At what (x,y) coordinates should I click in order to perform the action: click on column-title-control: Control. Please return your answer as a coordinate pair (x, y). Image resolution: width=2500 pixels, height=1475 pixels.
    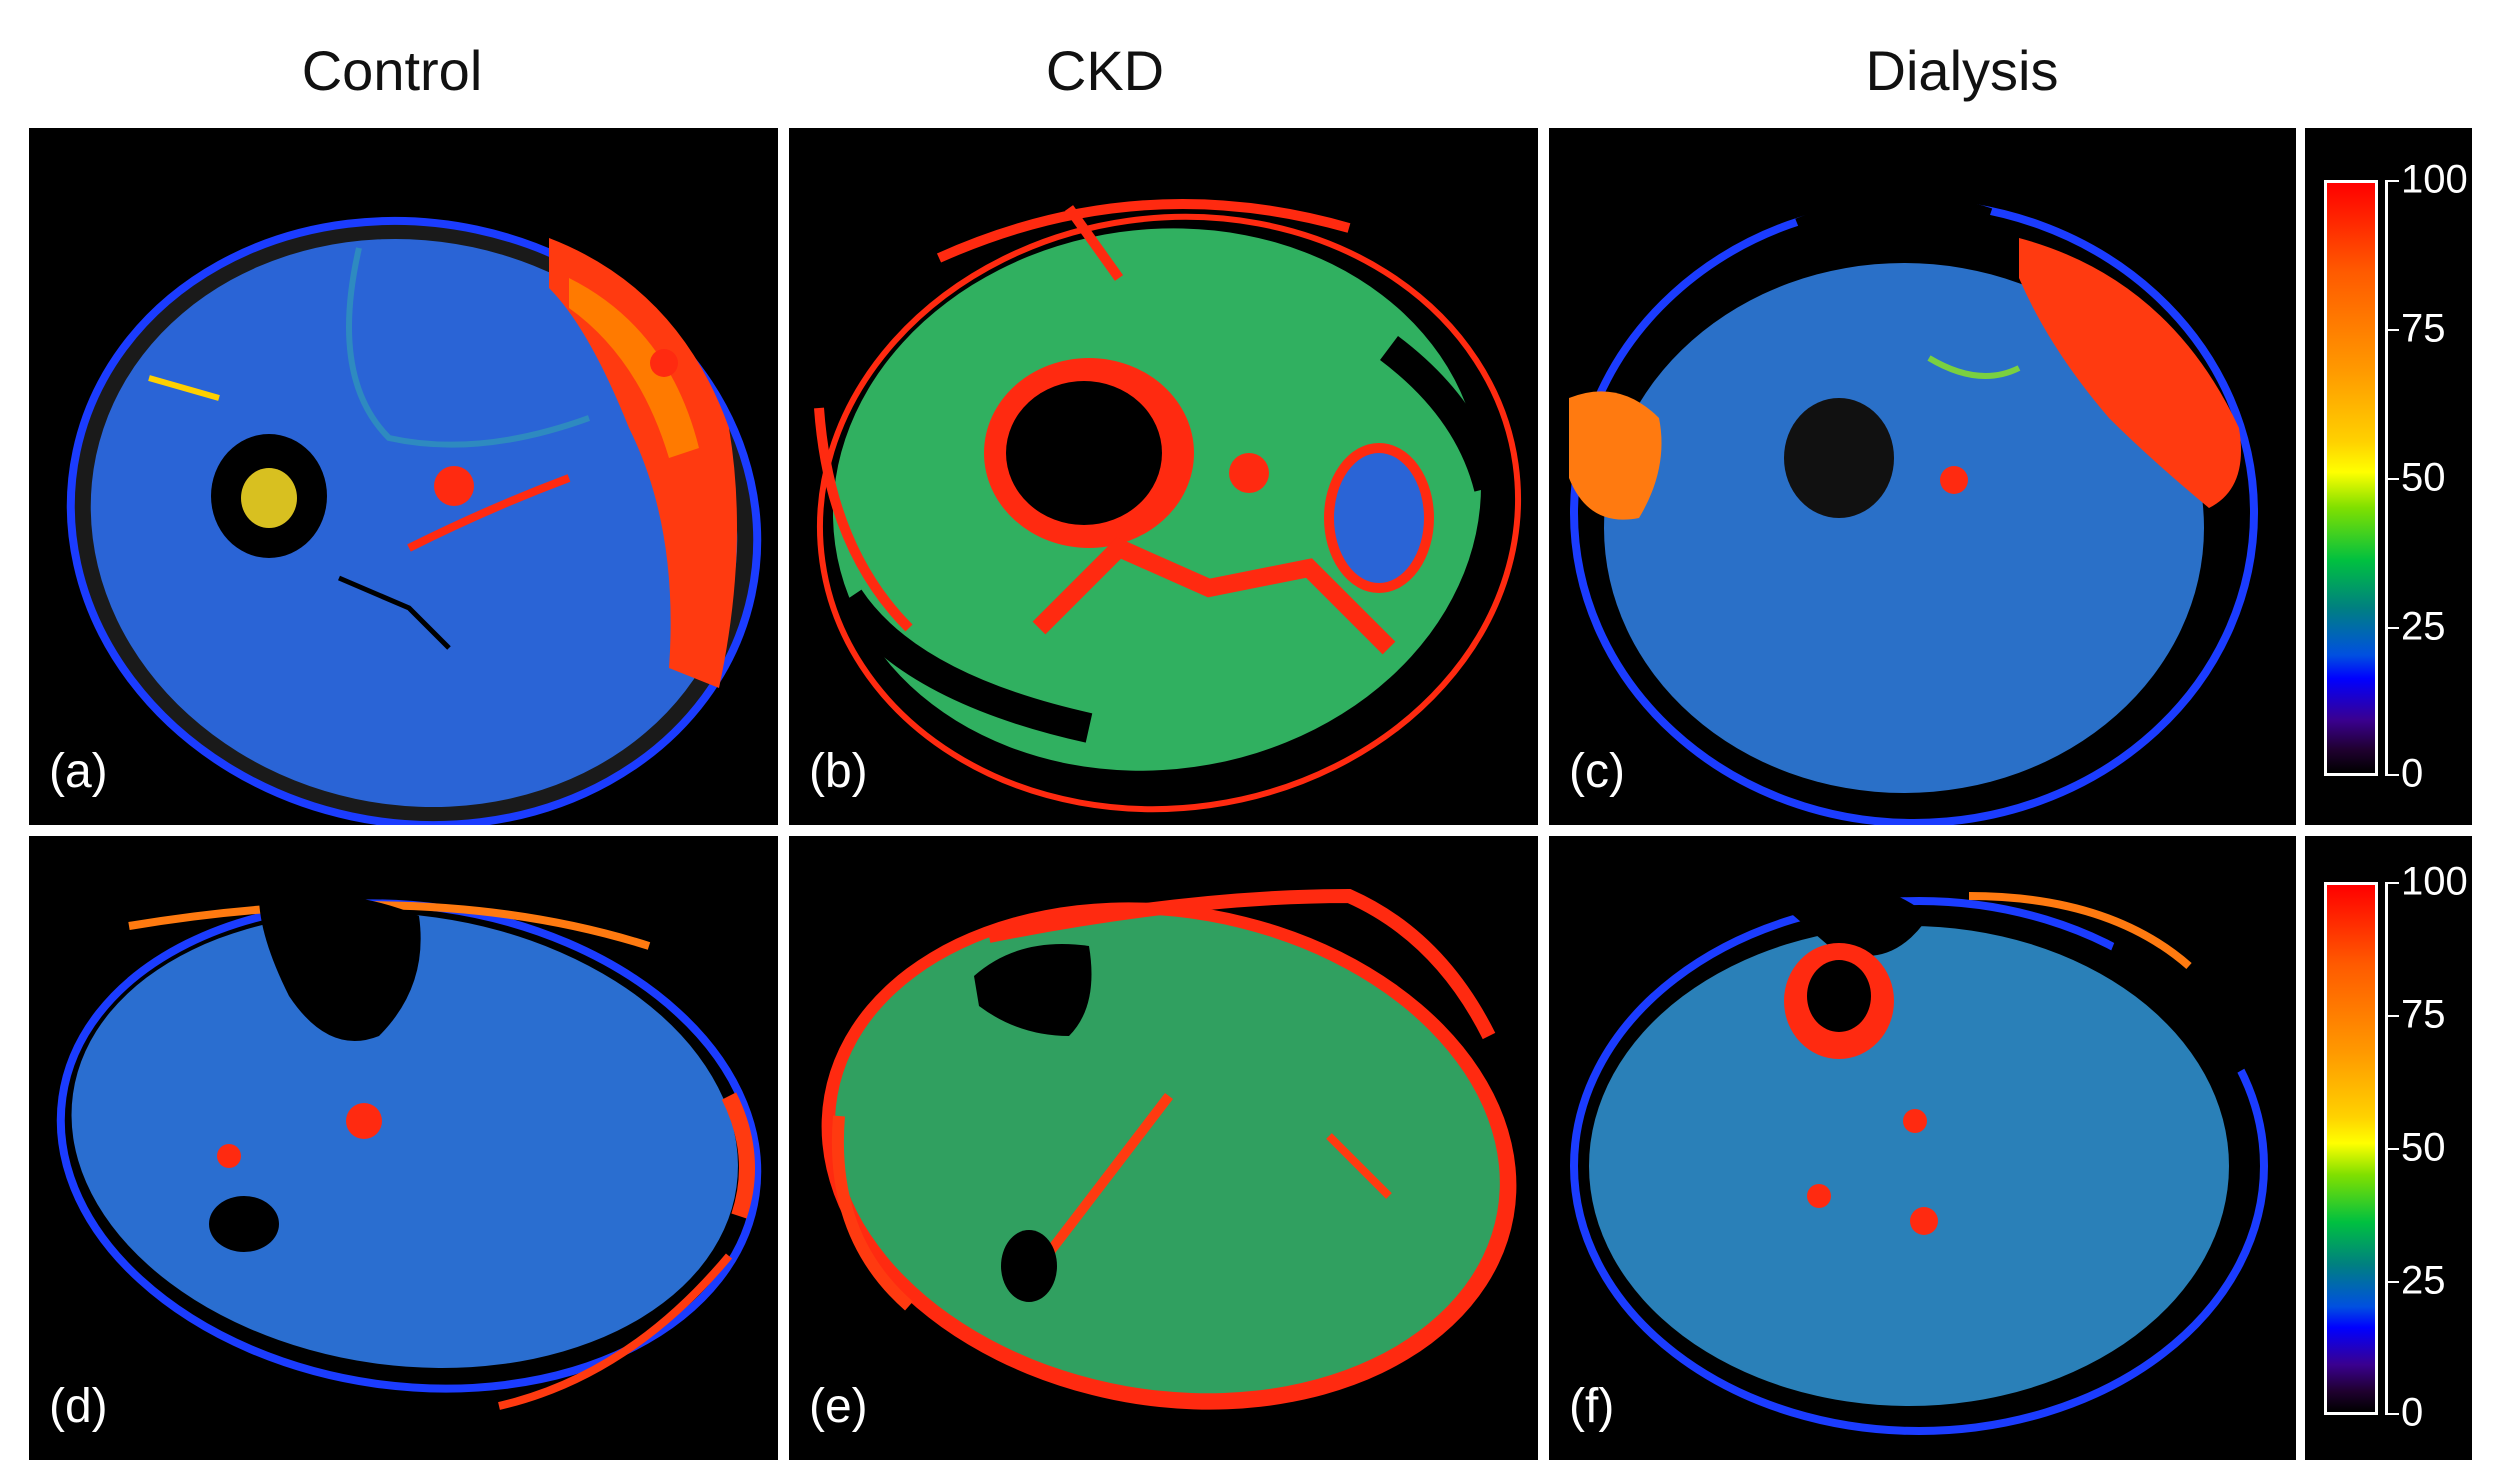
    Looking at the image, I should click on (392, 70).